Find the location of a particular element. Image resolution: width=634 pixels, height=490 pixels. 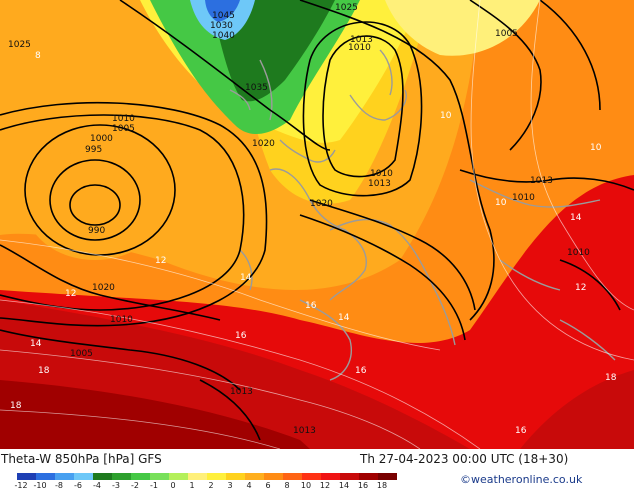

colorbar-tick-label: -8 is located at coordinates (59, 485).